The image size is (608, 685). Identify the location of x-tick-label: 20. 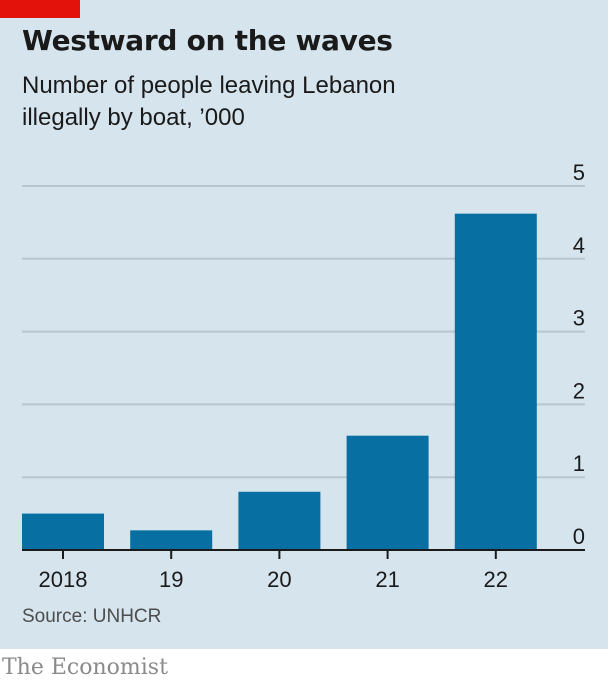
(279, 579).